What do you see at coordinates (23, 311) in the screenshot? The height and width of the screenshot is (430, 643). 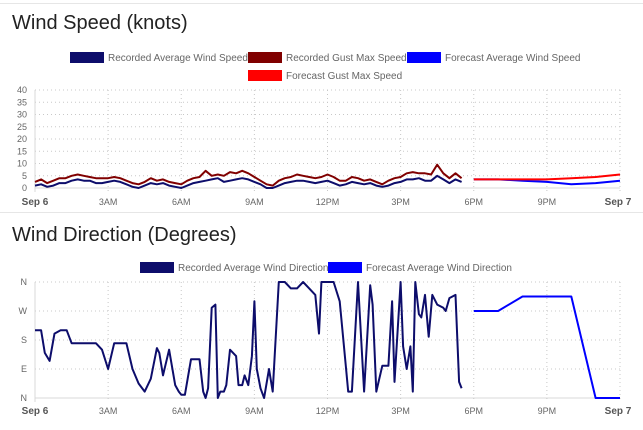 I see `y-tick-label: W` at bounding box center [23, 311].